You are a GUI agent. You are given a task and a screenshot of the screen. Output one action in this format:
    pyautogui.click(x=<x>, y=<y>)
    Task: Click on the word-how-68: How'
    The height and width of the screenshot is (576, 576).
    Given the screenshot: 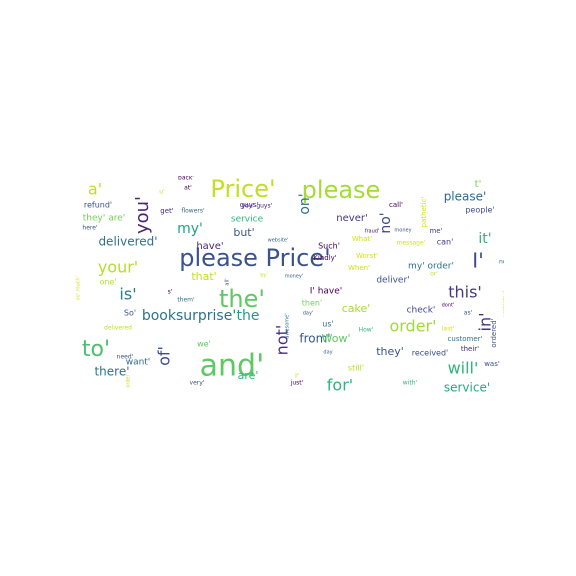 What is the action you would take?
    pyautogui.click(x=366, y=330)
    